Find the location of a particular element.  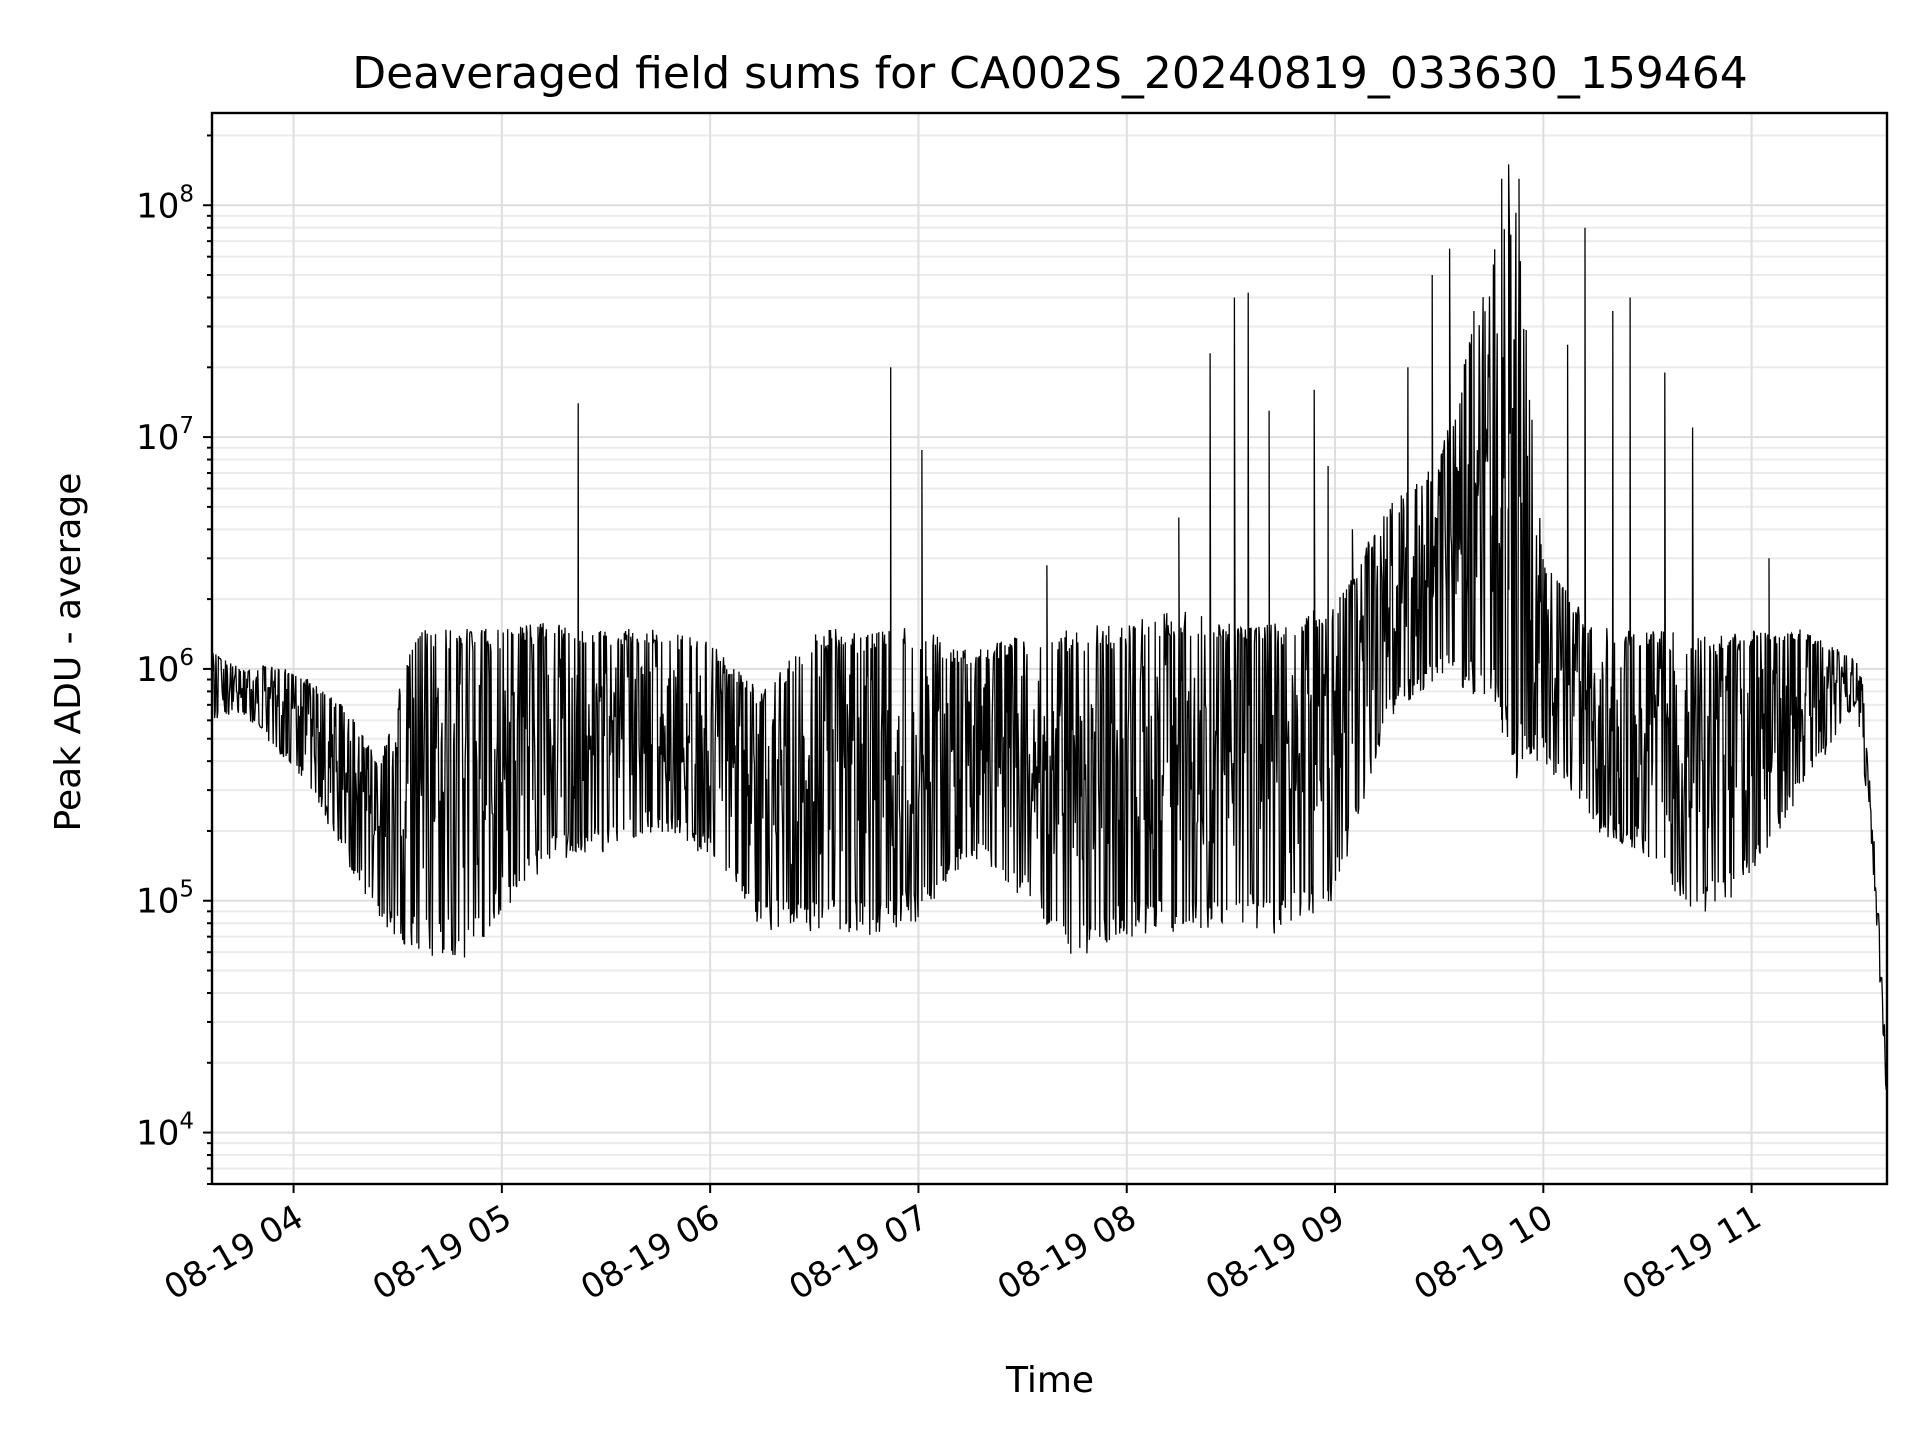

y-tick-label: 10⁷ is located at coordinates (165, 435).